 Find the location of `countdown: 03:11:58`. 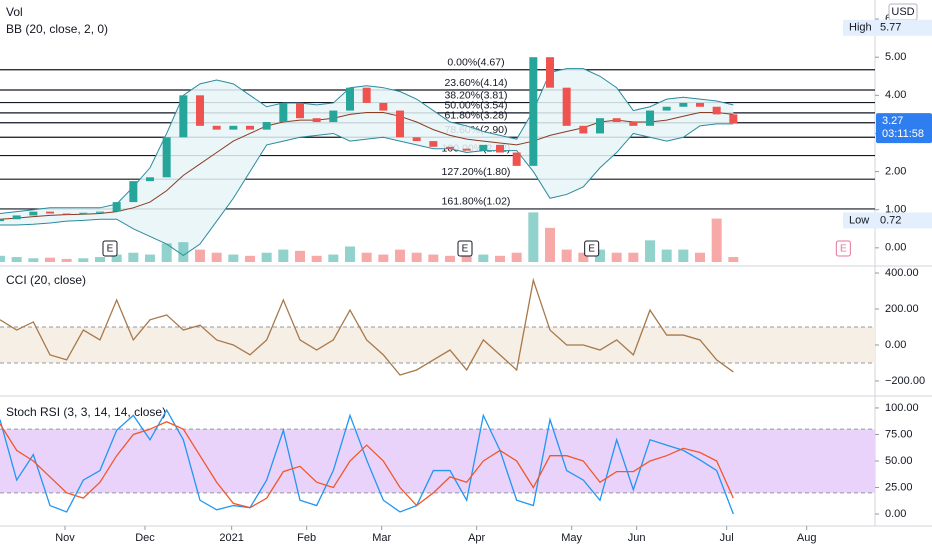

countdown: 03:11:58 is located at coordinates (903, 134).